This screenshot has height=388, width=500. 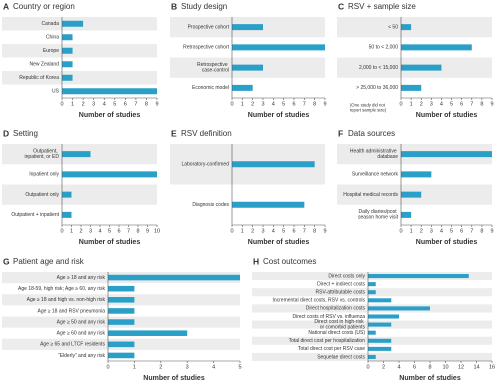 What do you see at coordinates (341, 293) in the screenshot?
I see `category-label: RSV-attributable costs` at bounding box center [341, 293].